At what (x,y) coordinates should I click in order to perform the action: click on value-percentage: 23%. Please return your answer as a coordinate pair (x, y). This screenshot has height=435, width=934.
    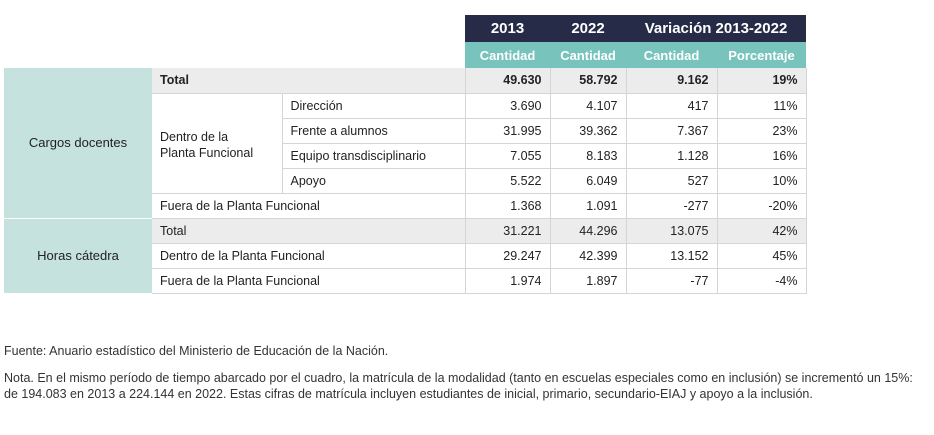
    Looking at the image, I should click on (761, 131).